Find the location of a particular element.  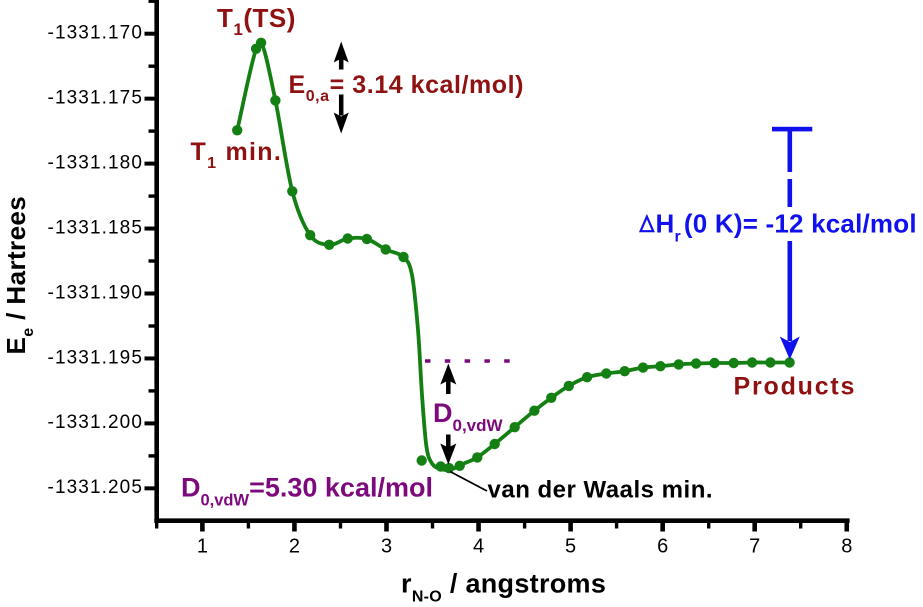

svg-text: D0,vdW is located at coordinates (468, 416).